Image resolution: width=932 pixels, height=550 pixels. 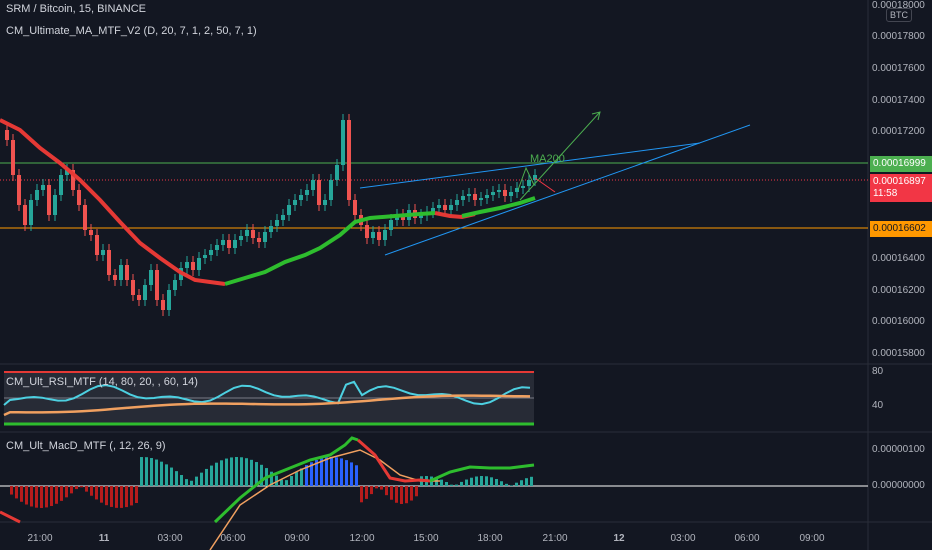 What do you see at coordinates (545, 185) in the screenshot?
I see `forecast-arrow-down` at bounding box center [545, 185].